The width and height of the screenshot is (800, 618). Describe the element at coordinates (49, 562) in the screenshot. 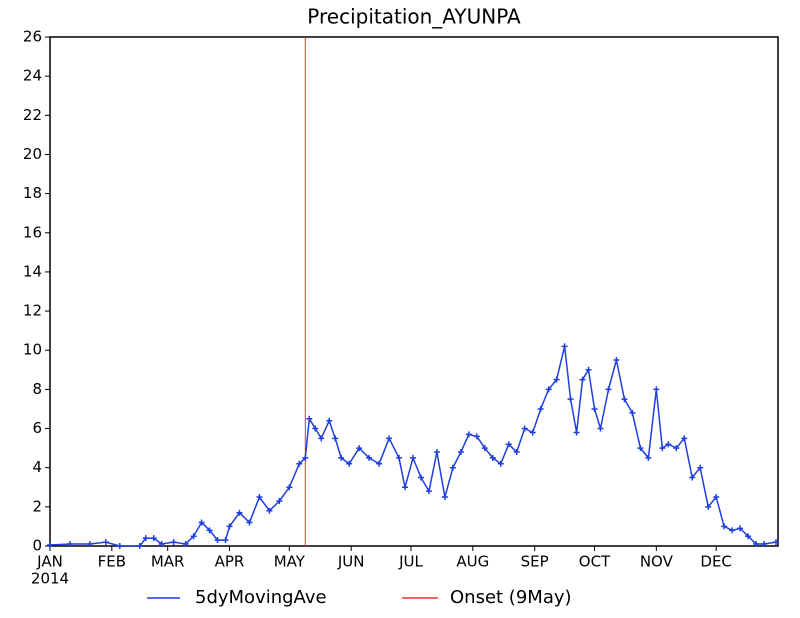

I see `x-tick-label: JAN` at that location.